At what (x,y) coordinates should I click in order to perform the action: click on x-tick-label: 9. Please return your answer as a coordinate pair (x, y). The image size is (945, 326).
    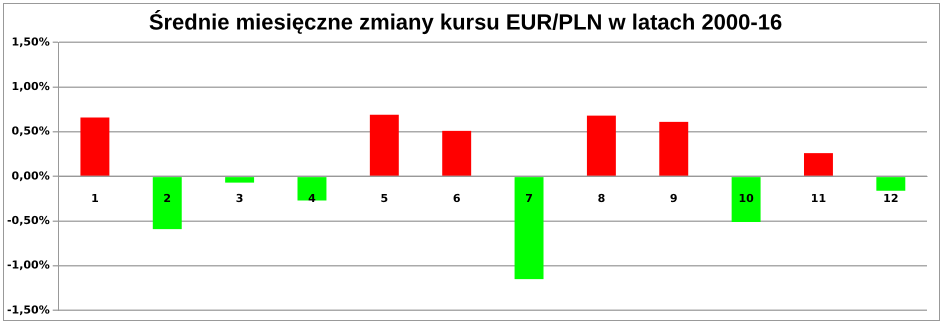
    Looking at the image, I should click on (674, 198).